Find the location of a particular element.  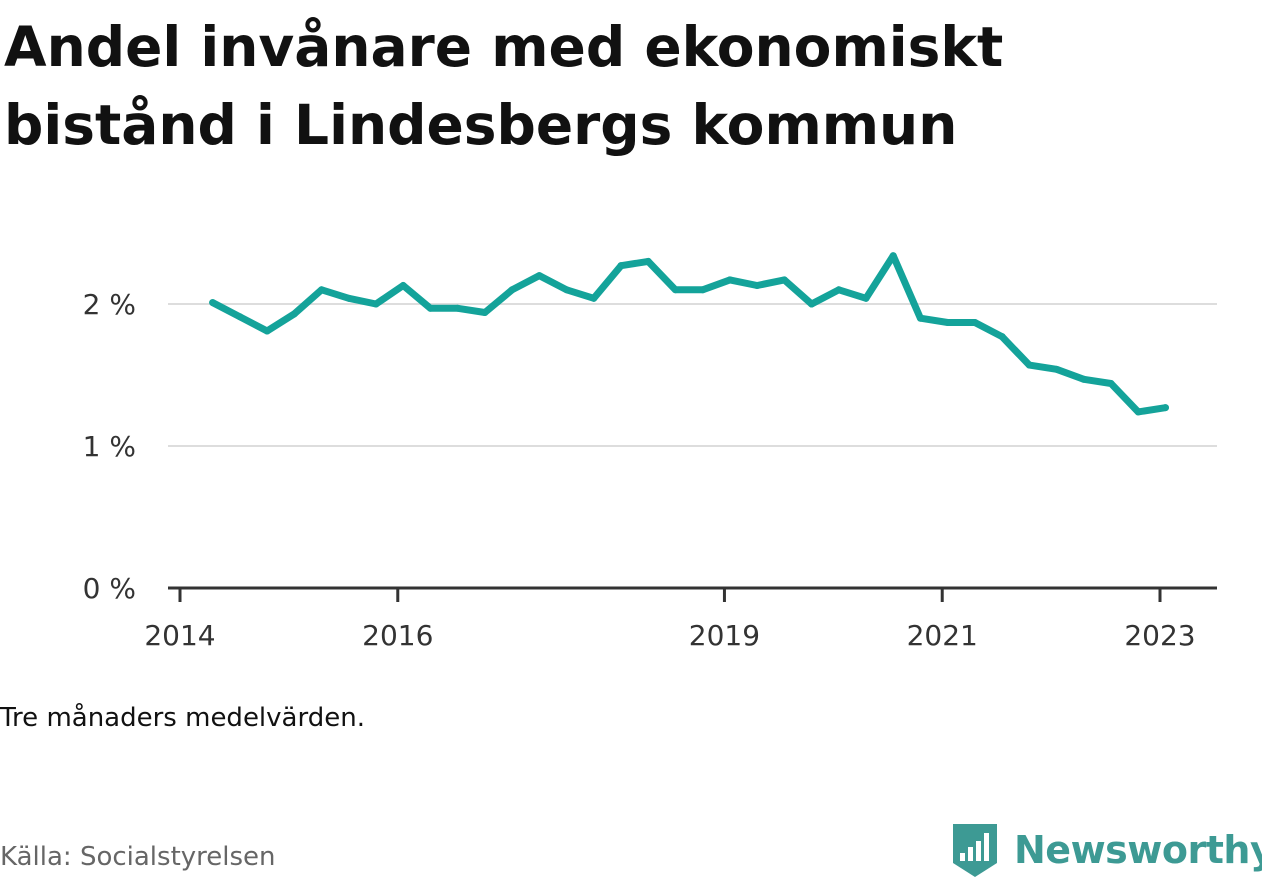

y-tick-label: 1 % is located at coordinates (109, 446).